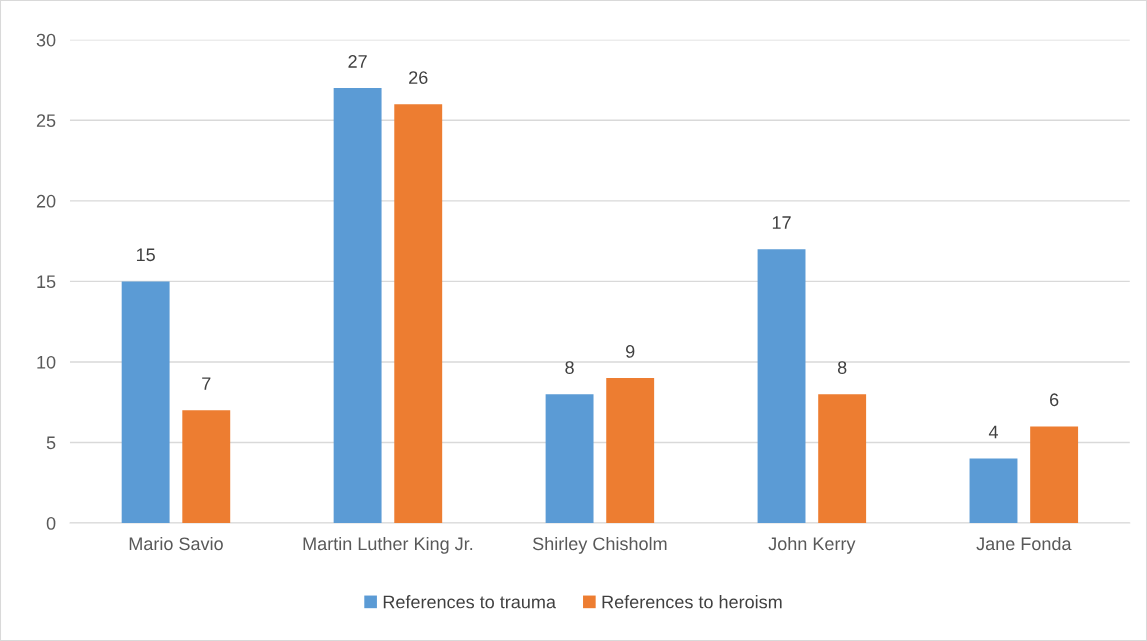 The height and width of the screenshot is (641, 1147). I want to click on data-label: 15, so click(145, 255).